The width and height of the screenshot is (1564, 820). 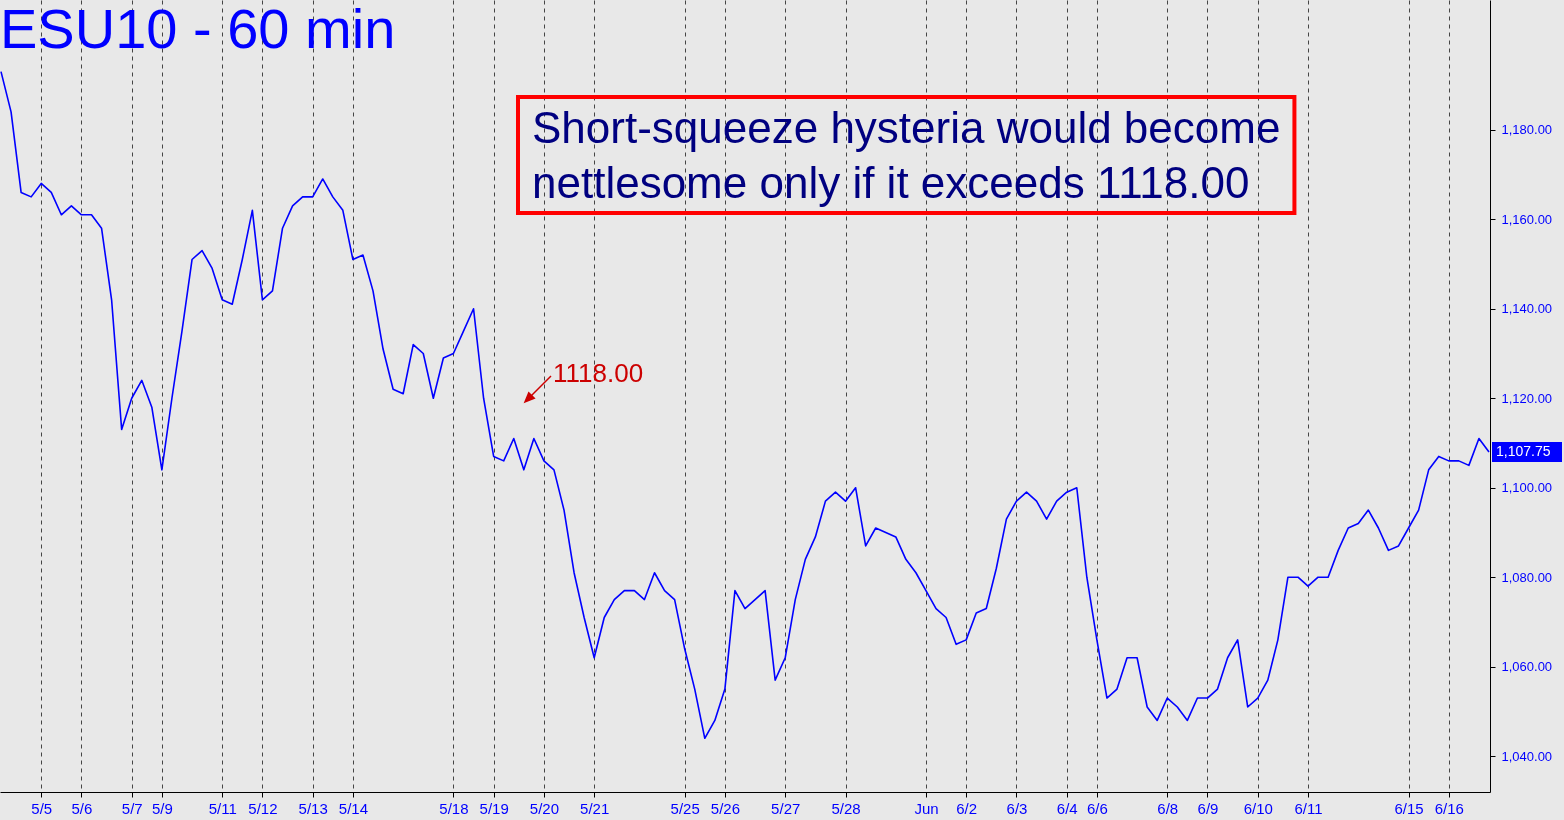 What do you see at coordinates (595, 808) in the screenshot?
I see `x-tick-label: 5/21` at bounding box center [595, 808].